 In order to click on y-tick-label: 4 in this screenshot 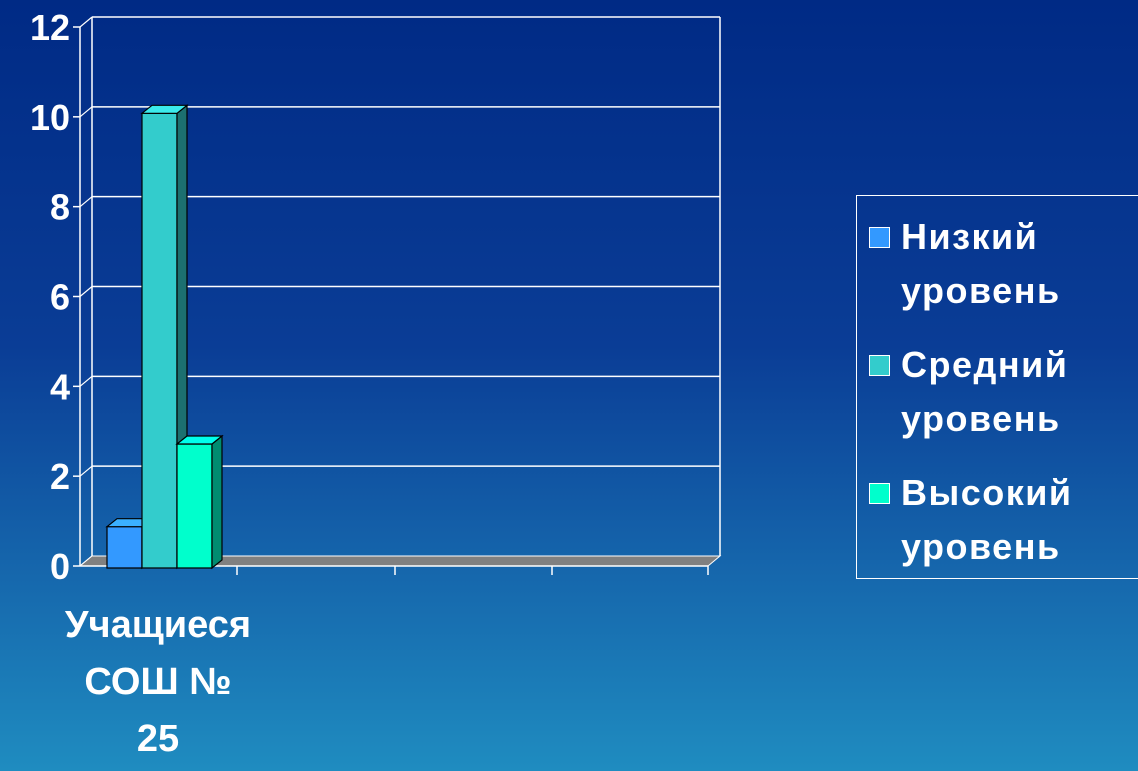, I will do `click(60, 386)`.